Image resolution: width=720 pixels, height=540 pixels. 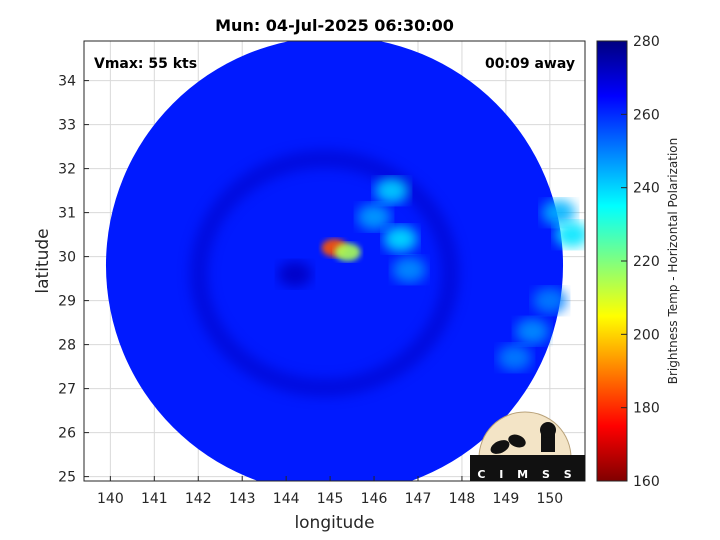 What do you see at coordinates (549, 499) in the screenshot?
I see `x-tick-label: 150` at bounding box center [549, 499].